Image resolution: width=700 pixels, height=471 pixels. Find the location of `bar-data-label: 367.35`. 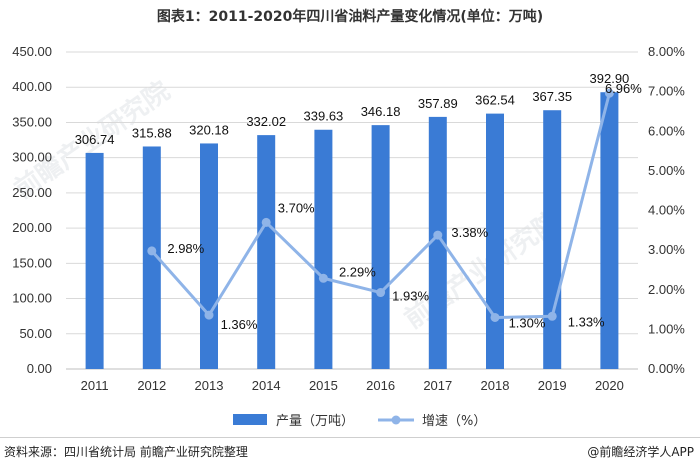

bar-data-label: 367.35 is located at coordinates (552, 96).